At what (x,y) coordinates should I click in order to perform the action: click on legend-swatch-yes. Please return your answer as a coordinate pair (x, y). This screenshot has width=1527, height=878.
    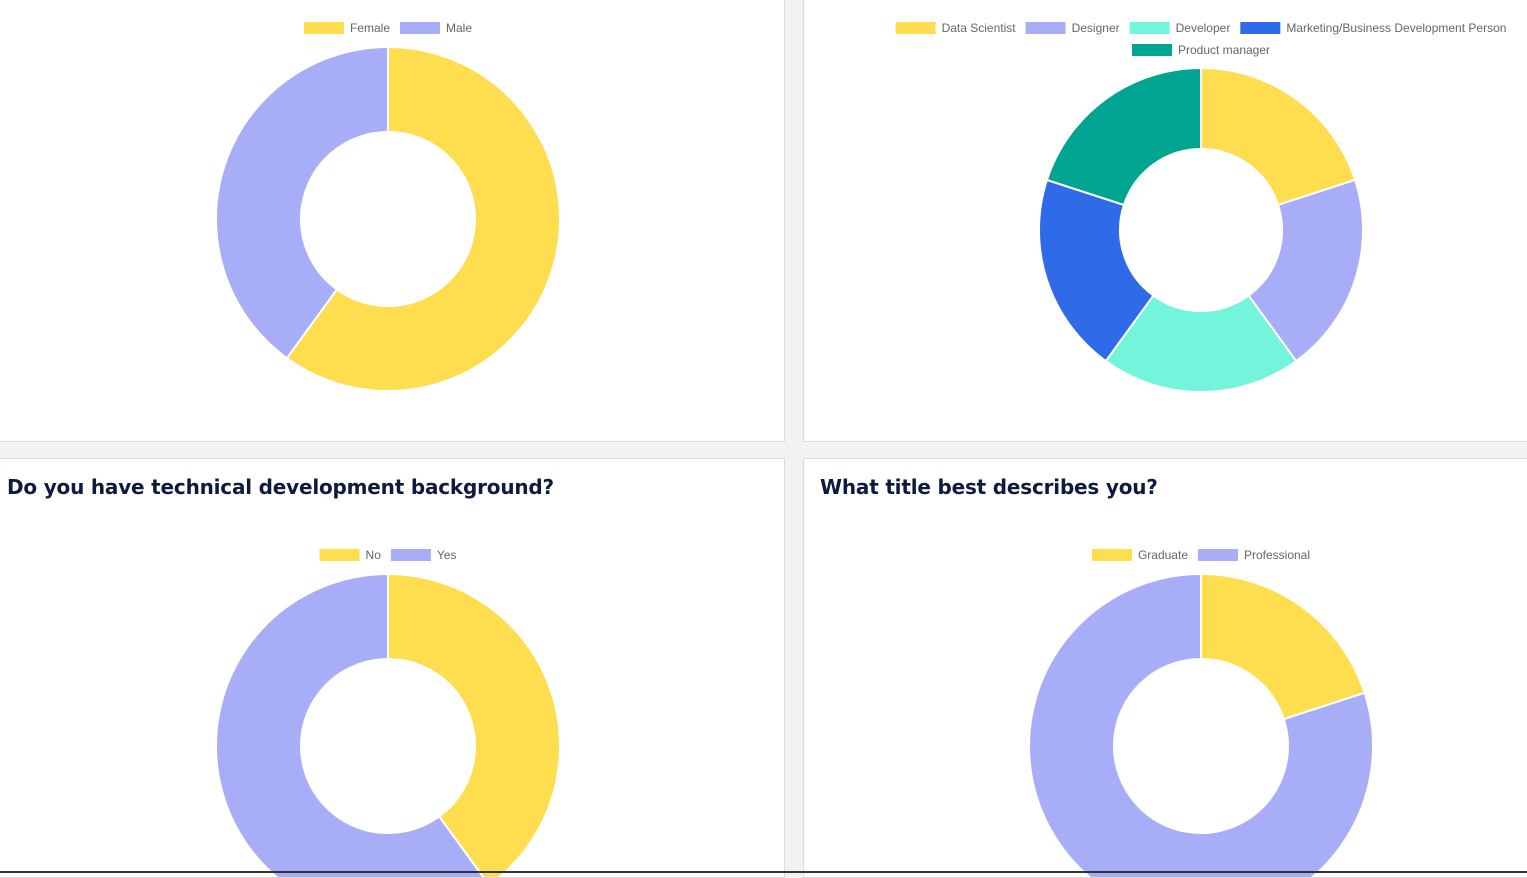
    Looking at the image, I should click on (410, 555).